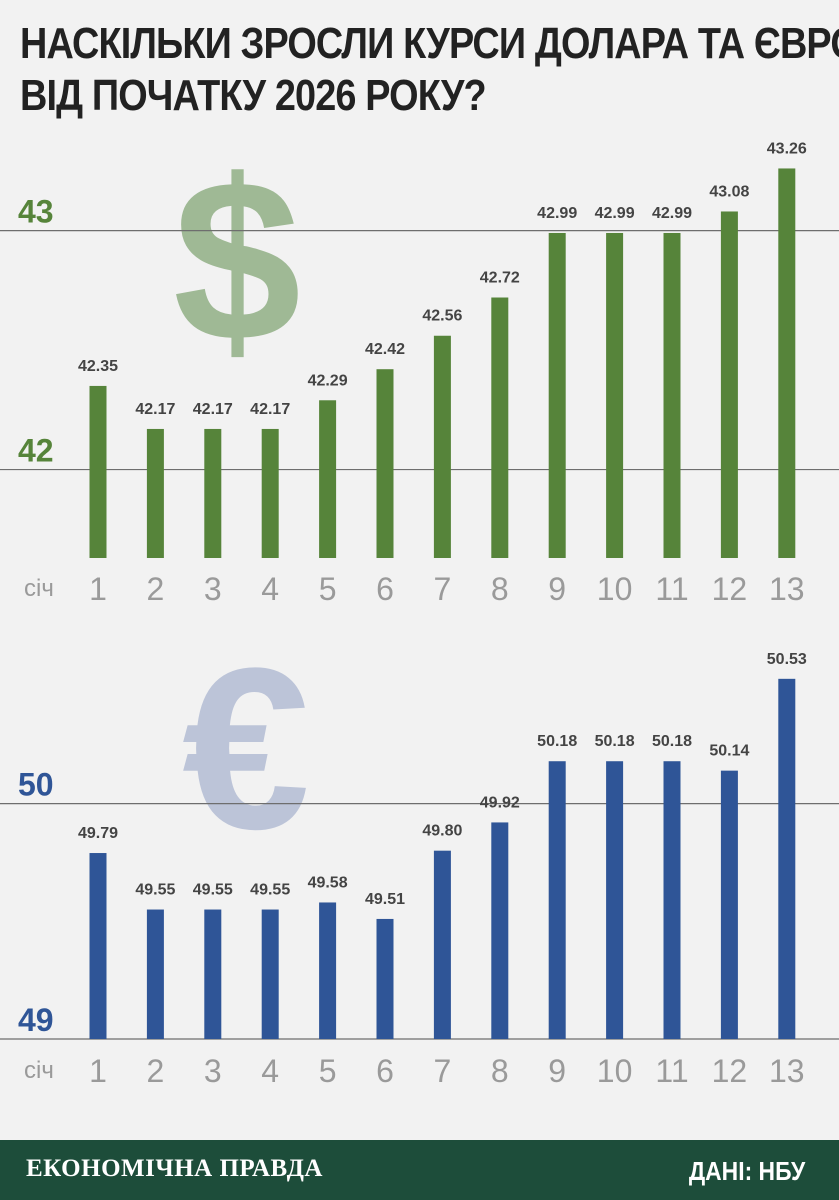 The height and width of the screenshot is (1200, 839). I want to click on eur-x-tick-label: 1, so click(98, 1071).